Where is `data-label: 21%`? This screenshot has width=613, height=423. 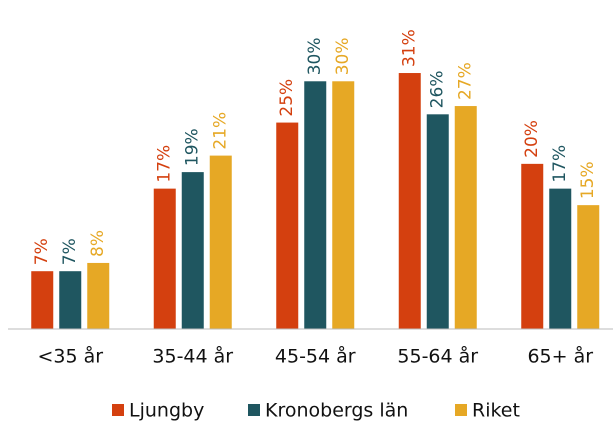
data-label: 21% is located at coordinates (221, 131).